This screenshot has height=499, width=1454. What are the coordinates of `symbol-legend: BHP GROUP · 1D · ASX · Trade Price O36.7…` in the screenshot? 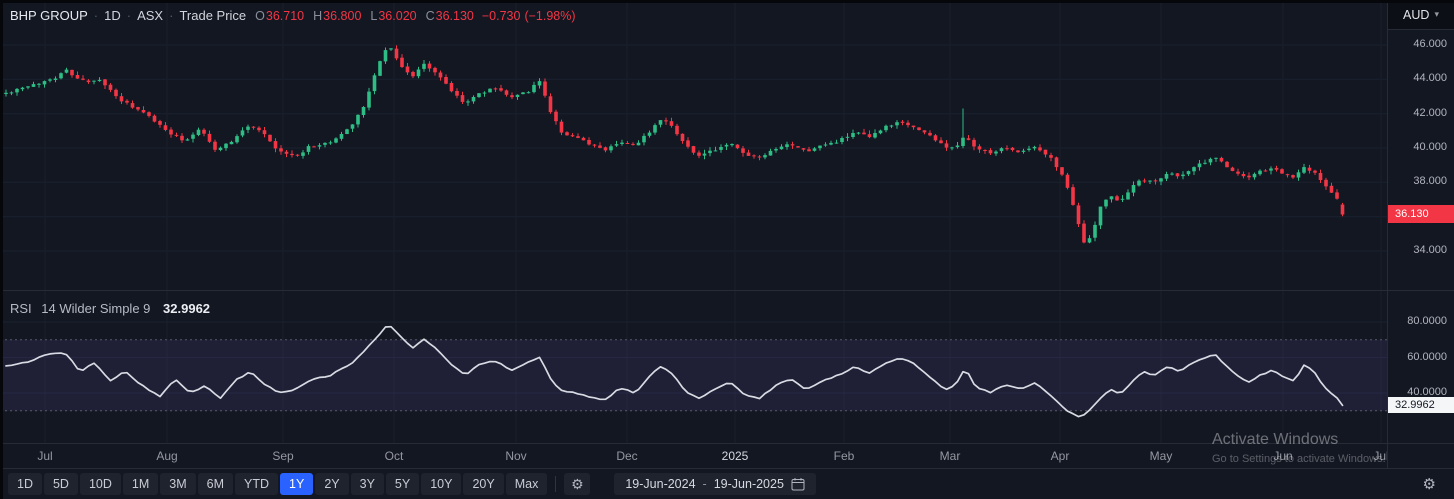 It's located at (293, 15).